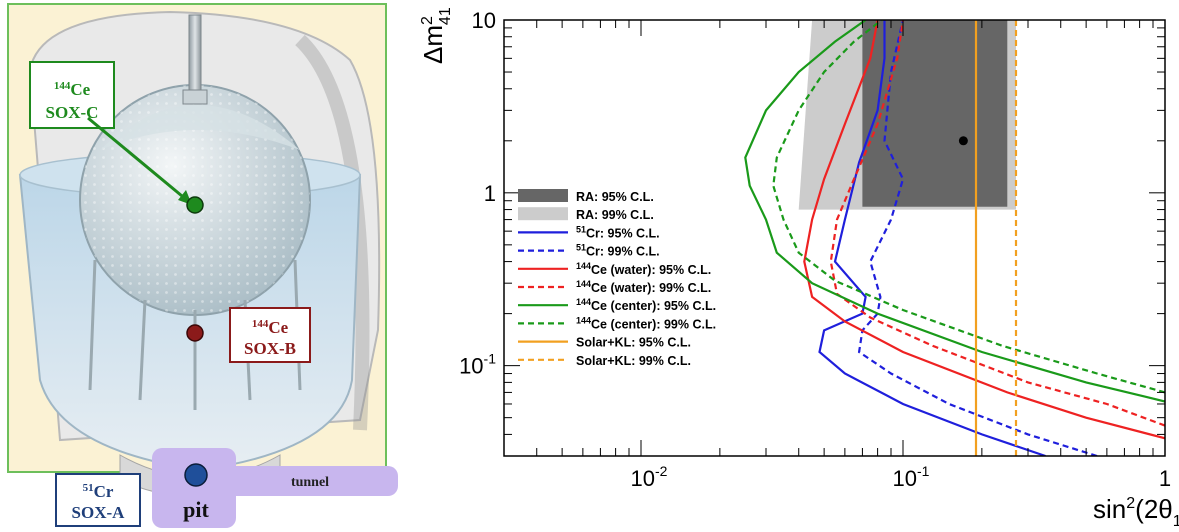 The height and width of the screenshot is (532, 1179). I want to click on legend-label: Solar+KL: 99% C.L., so click(633, 361).